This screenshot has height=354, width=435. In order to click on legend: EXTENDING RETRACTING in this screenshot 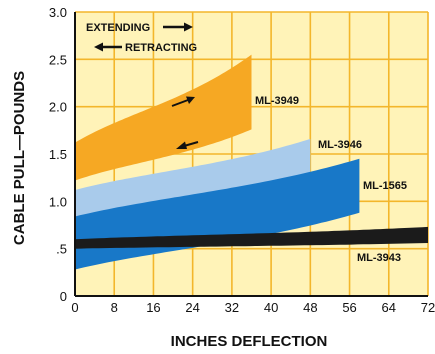, I will do `click(141, 38)`.